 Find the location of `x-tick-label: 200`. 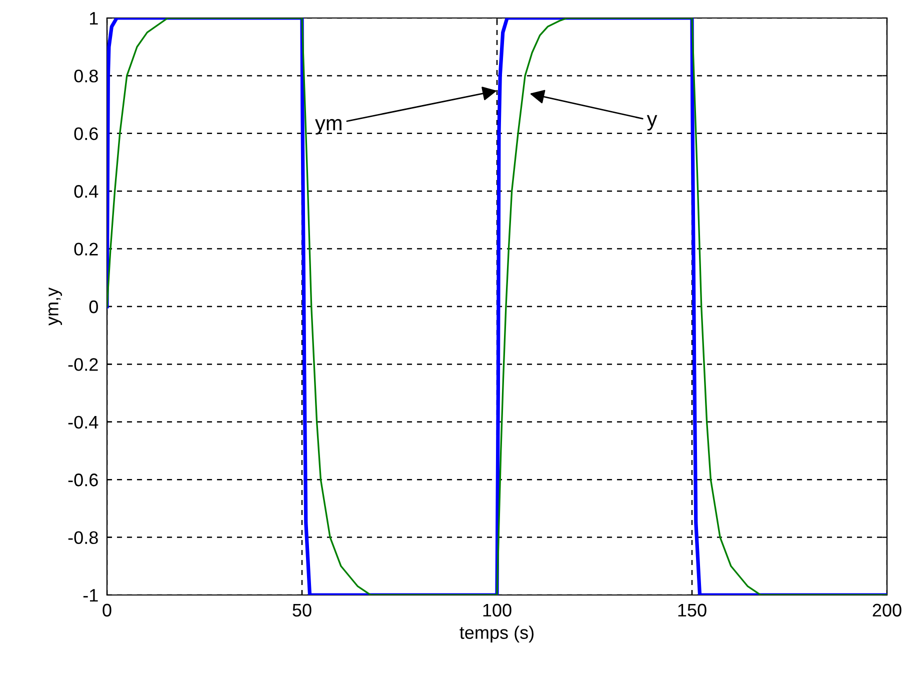

x-tick-label: 200 is located at coordinates (887, 610).